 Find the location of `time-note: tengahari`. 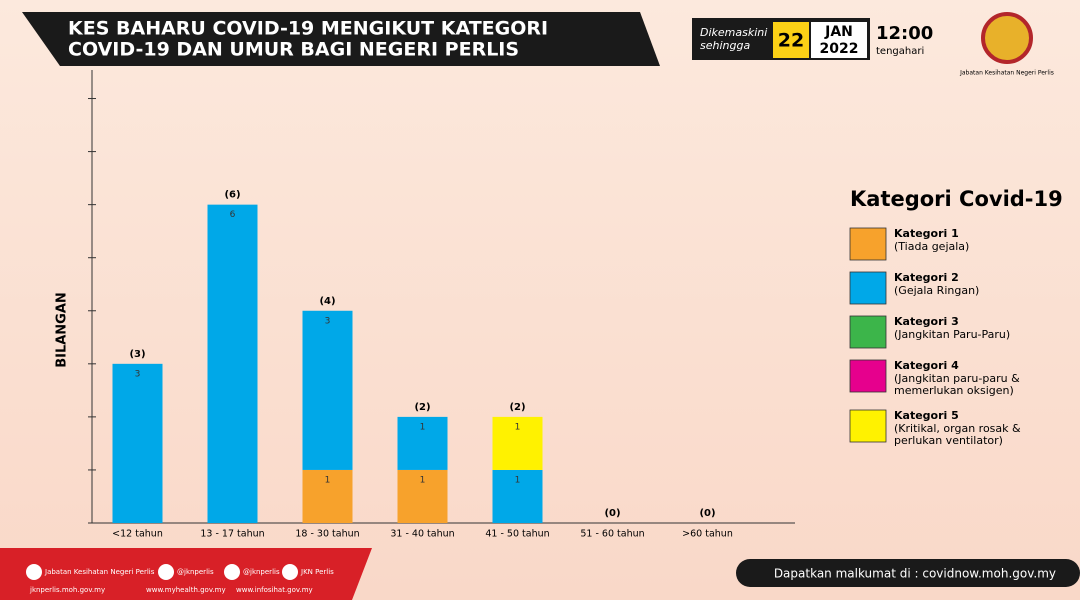

time-note: tengahari is located at coordinates (900, 51).